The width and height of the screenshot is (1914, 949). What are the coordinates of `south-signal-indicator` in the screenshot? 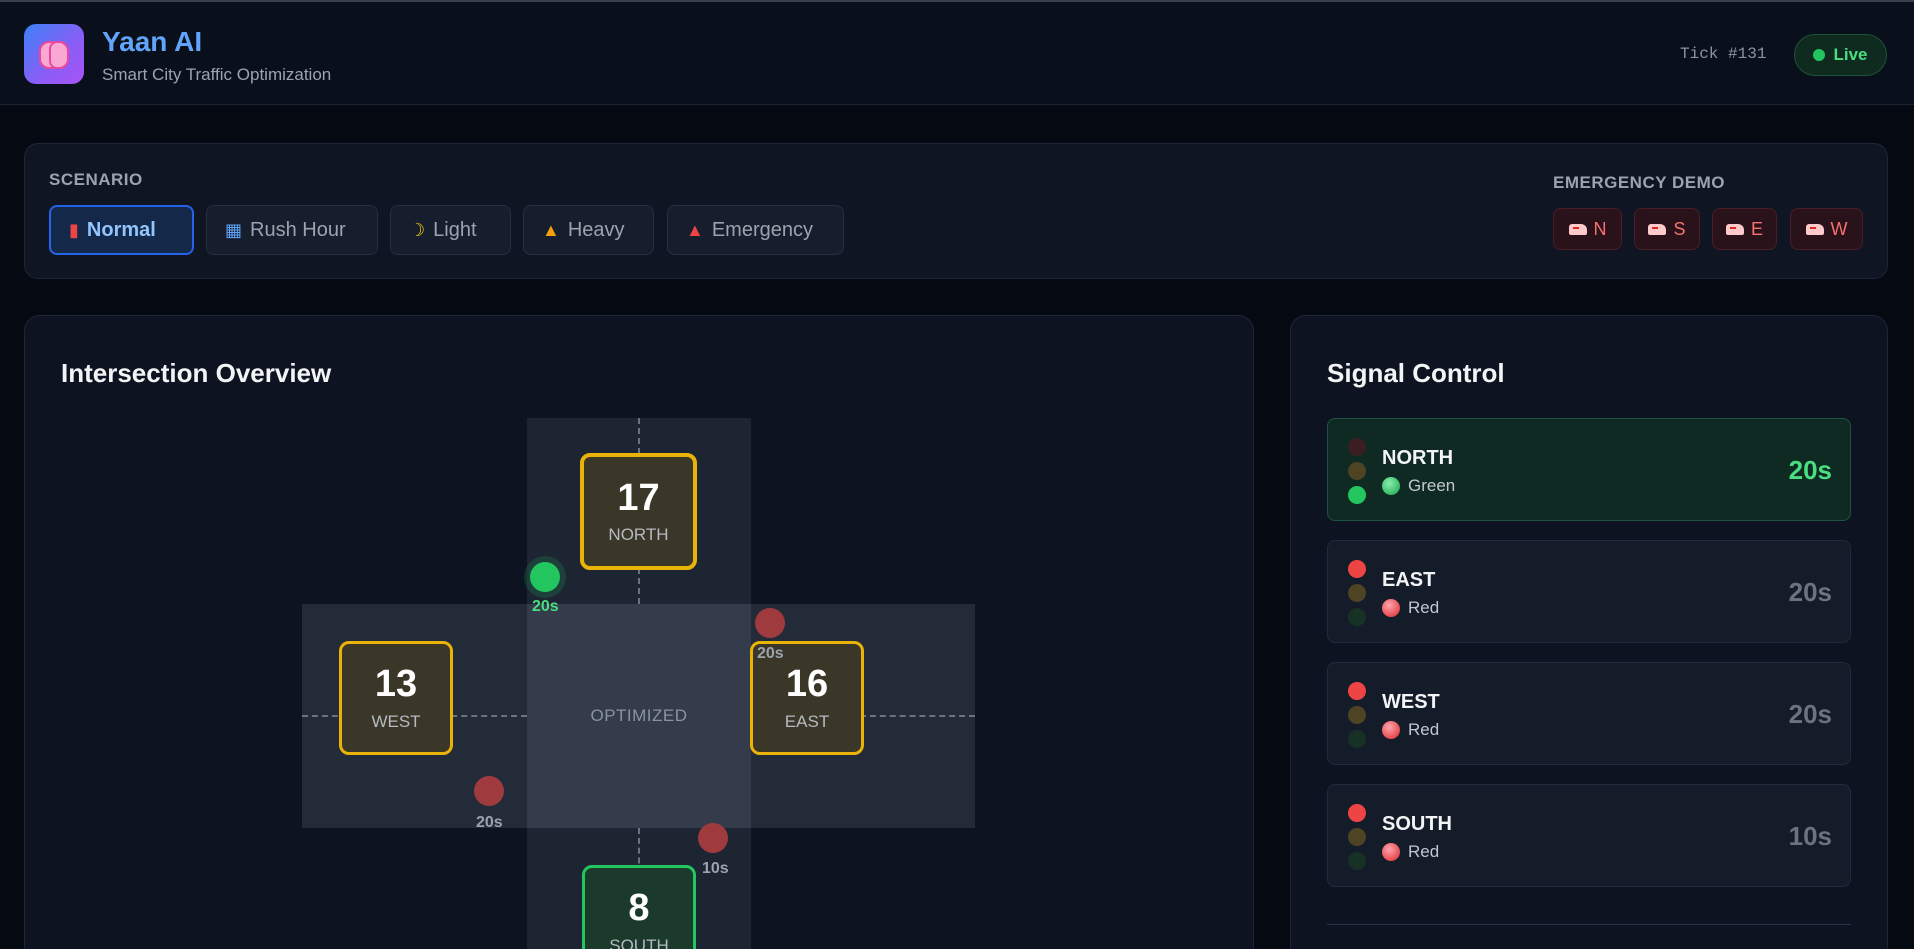 It's located at (713, 838).